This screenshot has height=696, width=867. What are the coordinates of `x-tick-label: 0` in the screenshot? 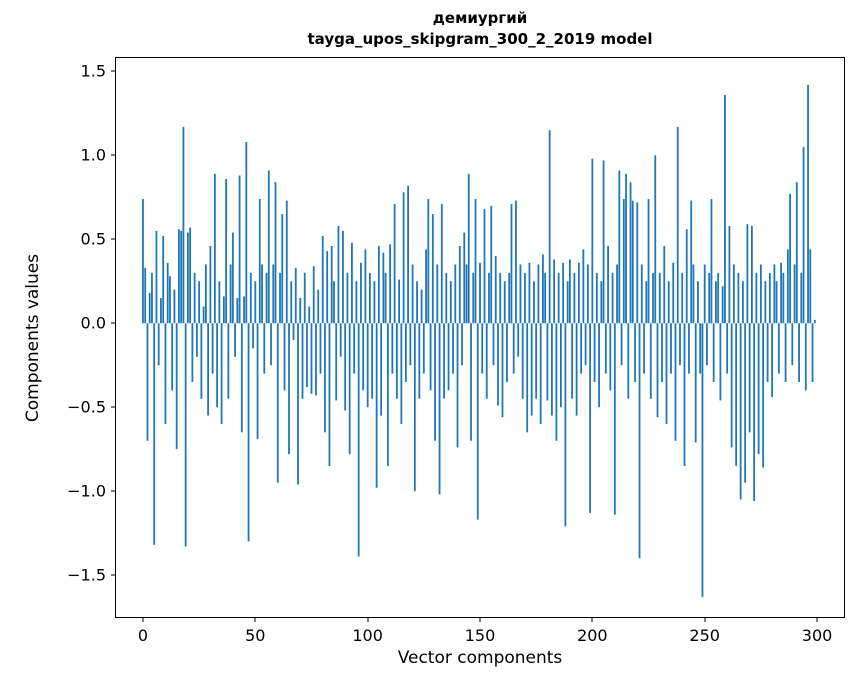 It's located at (143, 635).